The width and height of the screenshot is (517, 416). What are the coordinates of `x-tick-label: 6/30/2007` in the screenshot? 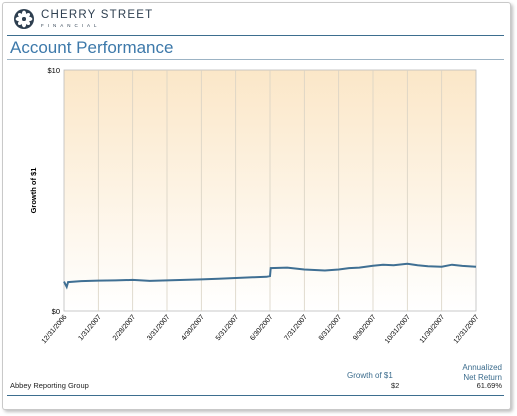 It's located at (261, 328).